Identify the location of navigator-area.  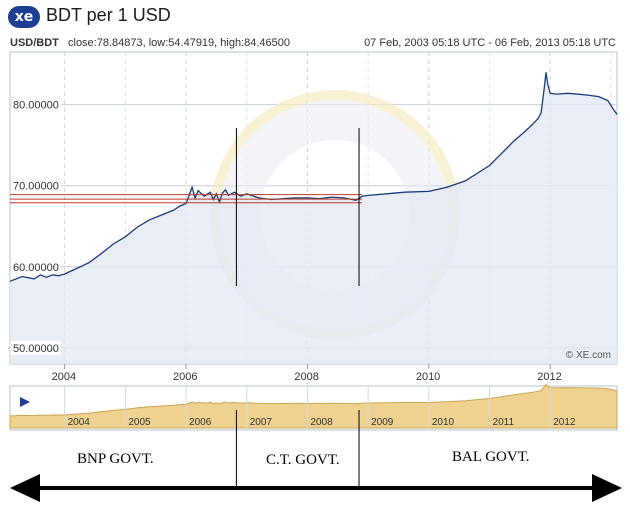
(313, 406).